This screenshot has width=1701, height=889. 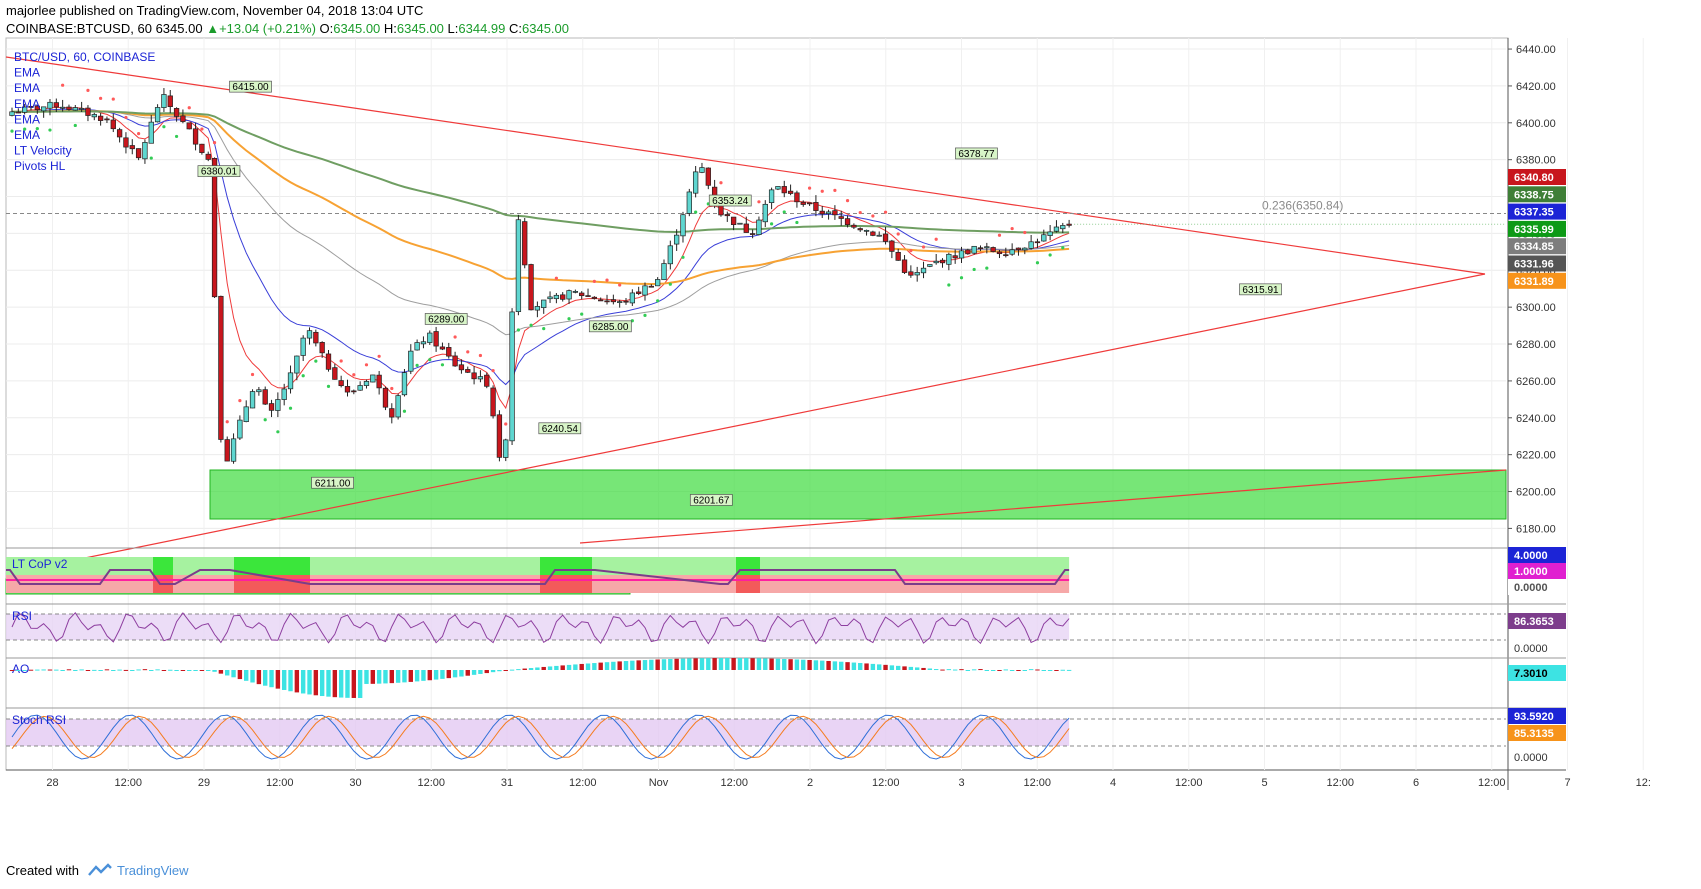 What do you see at coordinates (1537, 211) in the screenshot?
I see `price-tag` at bounding box center [1537, 211].